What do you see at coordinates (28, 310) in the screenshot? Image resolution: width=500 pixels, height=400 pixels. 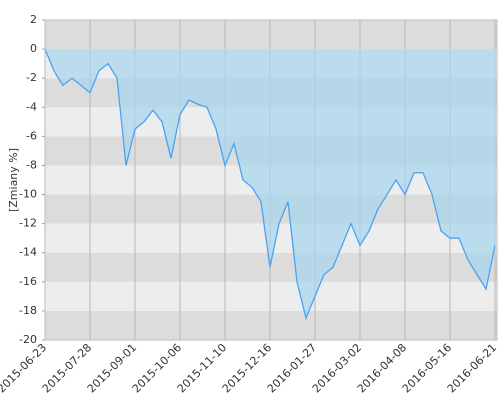 I see `y-tick-label: -18` at bounding box center [28, 310].